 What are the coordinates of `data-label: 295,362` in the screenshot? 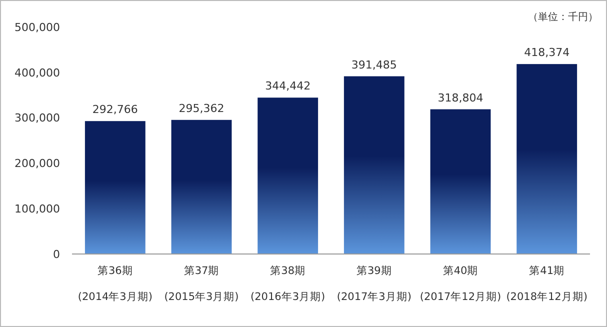 It's located at (201, 108).